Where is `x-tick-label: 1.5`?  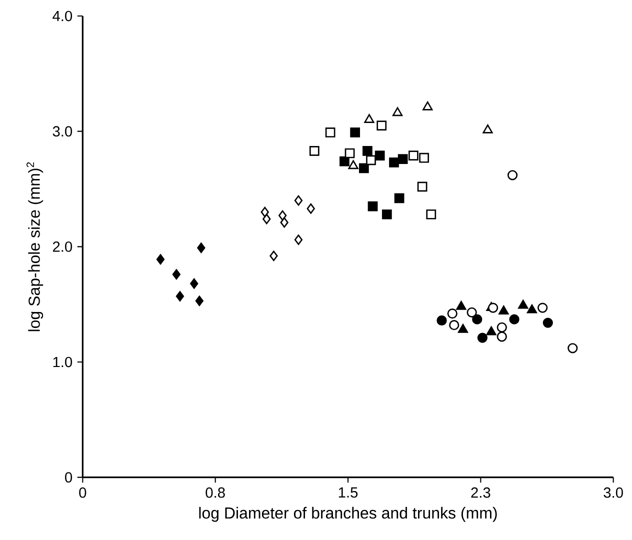
x-tick-label: 1.5 is located at coordinates (348, 492).